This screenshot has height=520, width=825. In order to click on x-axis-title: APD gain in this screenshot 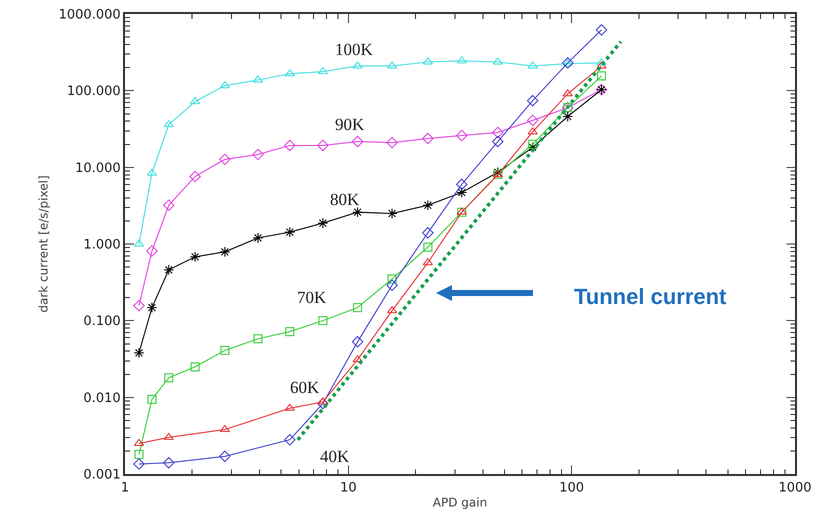, I will do `click(460, 503)`.